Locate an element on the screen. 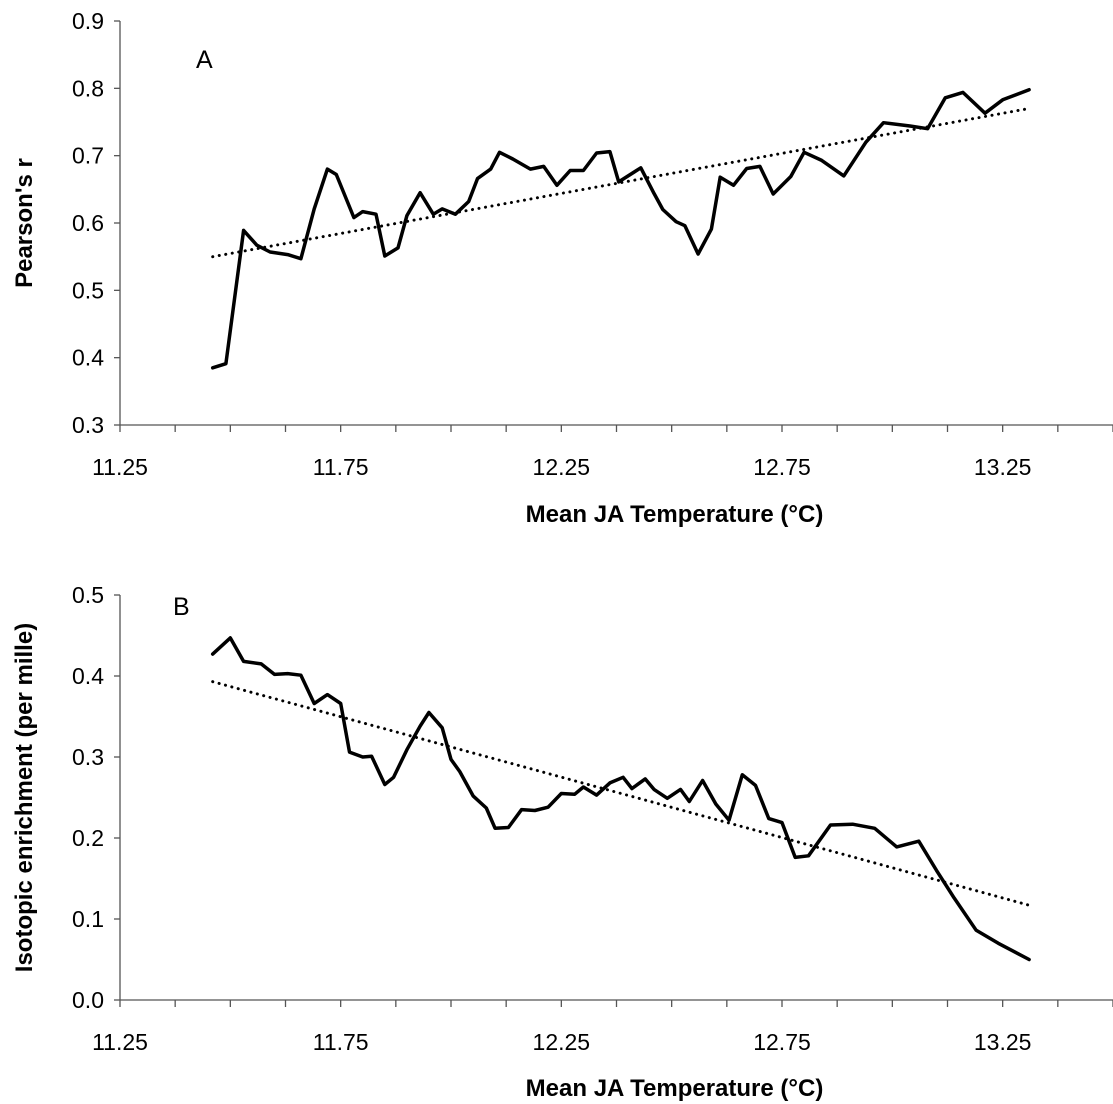 Image resolution: width=1113 pixels, height=1104 pixels. y-tick-label: 0.0 is located at coordinates (88, 1000).